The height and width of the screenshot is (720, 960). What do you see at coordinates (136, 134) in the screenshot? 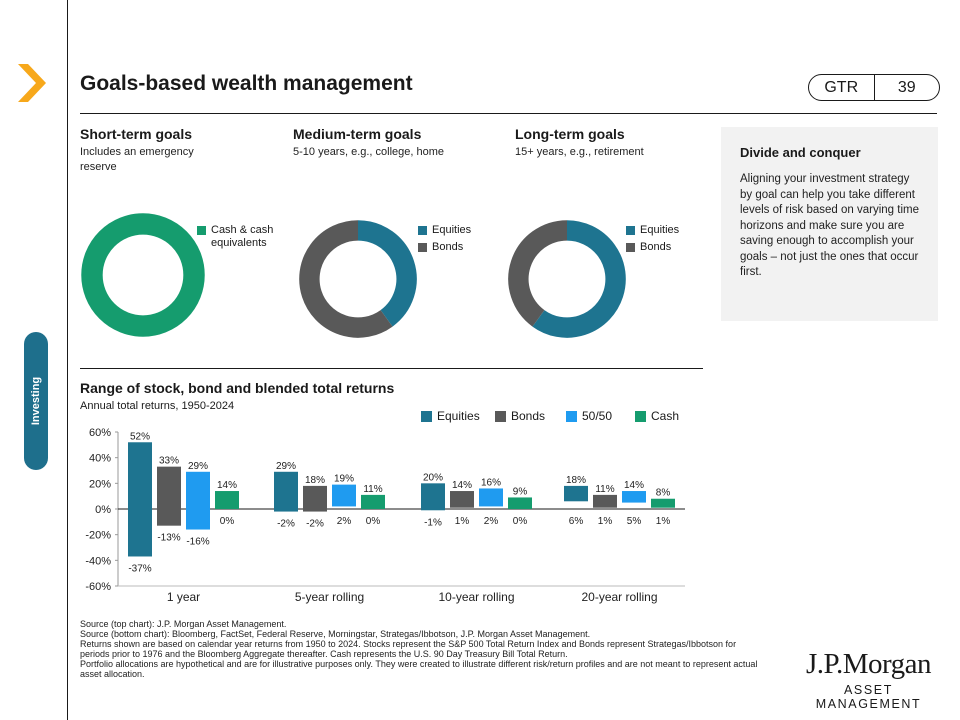
I see `short-term-title: Short-term goals` at bounding box center [136, 134].